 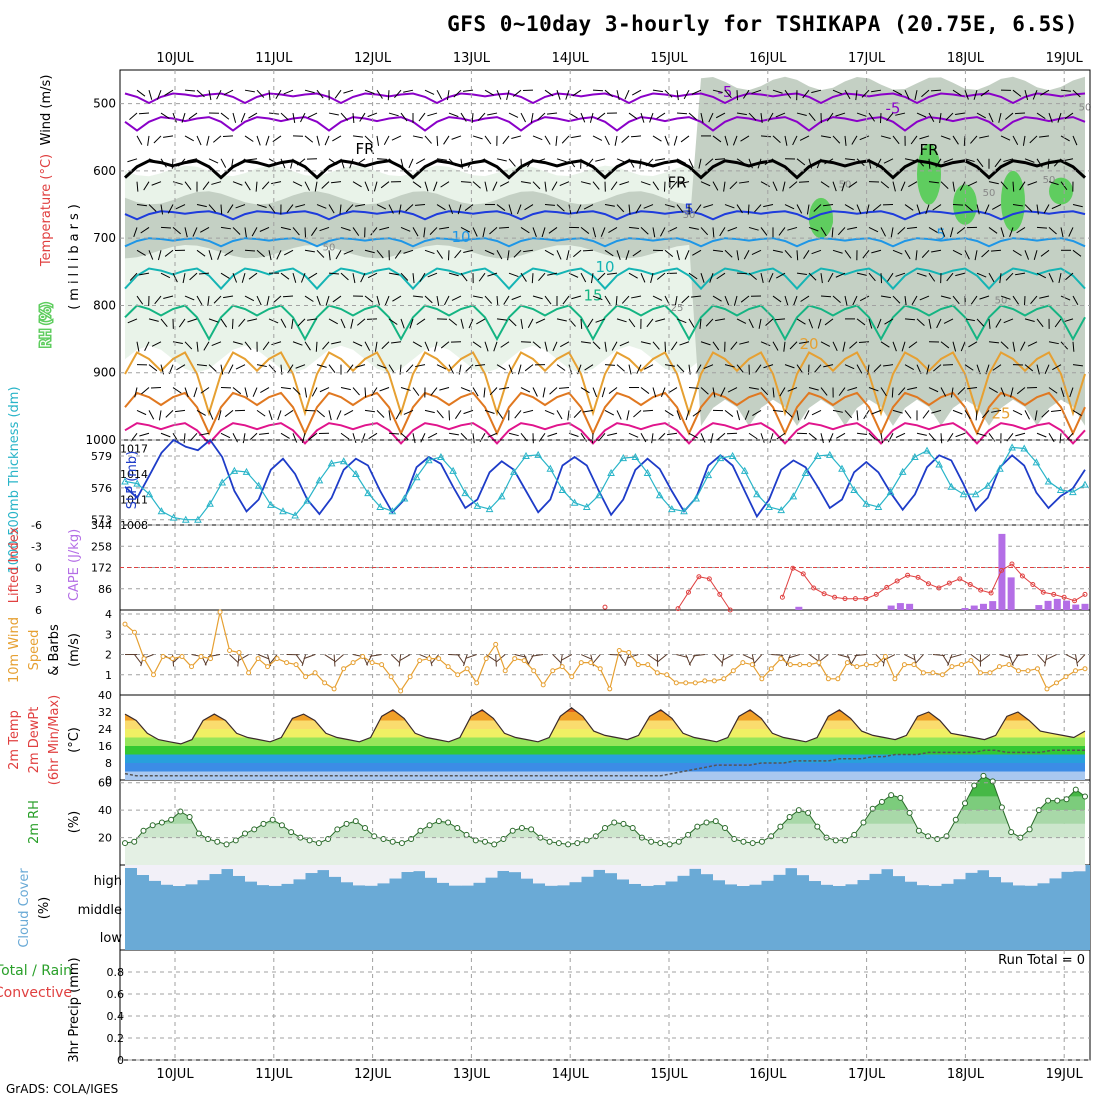 What do you see at coordinates (605, 1005) in the screenshot?
I see `panel-frame-precip` at bounding box center [605, 1005].